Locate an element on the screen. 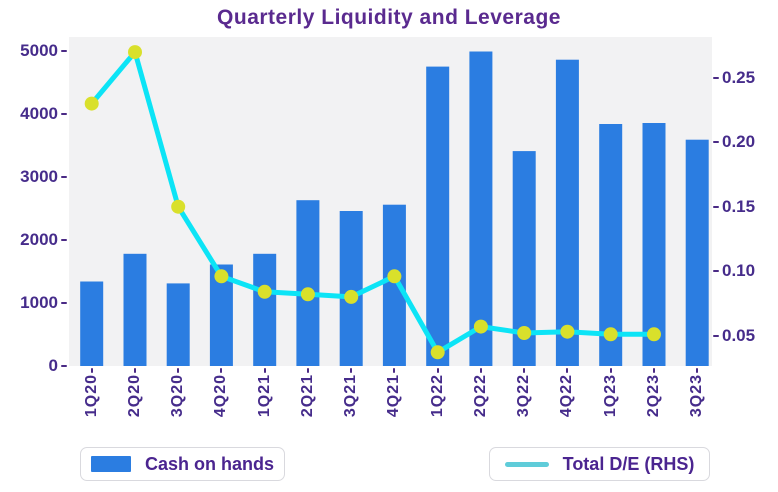 This screenshot has height=492, width=778. x-axis-label-4Q22: 4Q22 is located at coordinates (567, 396).